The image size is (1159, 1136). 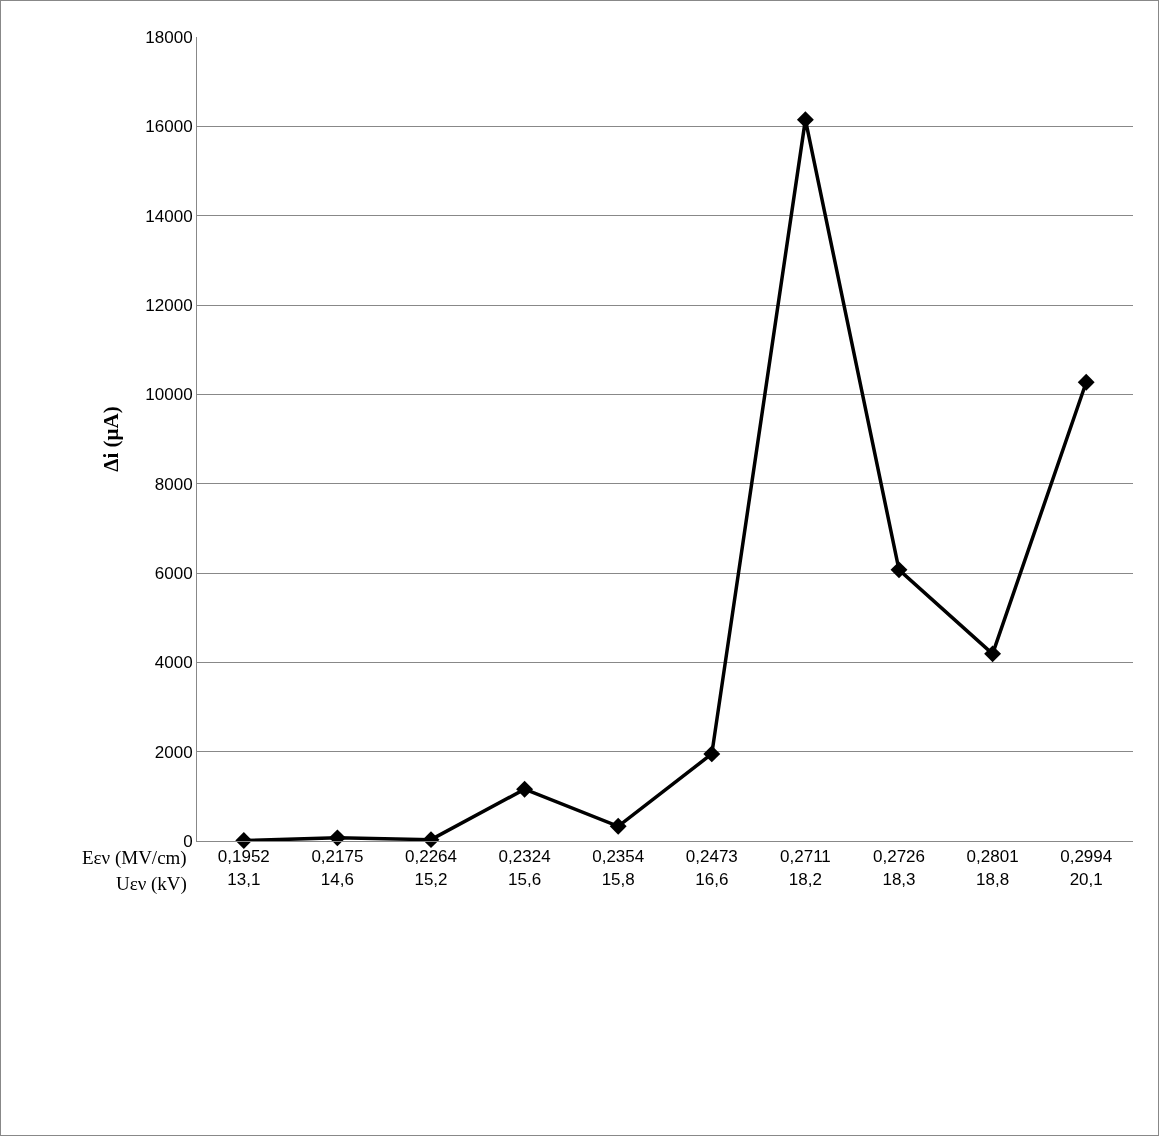 I want to click on y-tick-label: 10000, so click(x=169, y=395).